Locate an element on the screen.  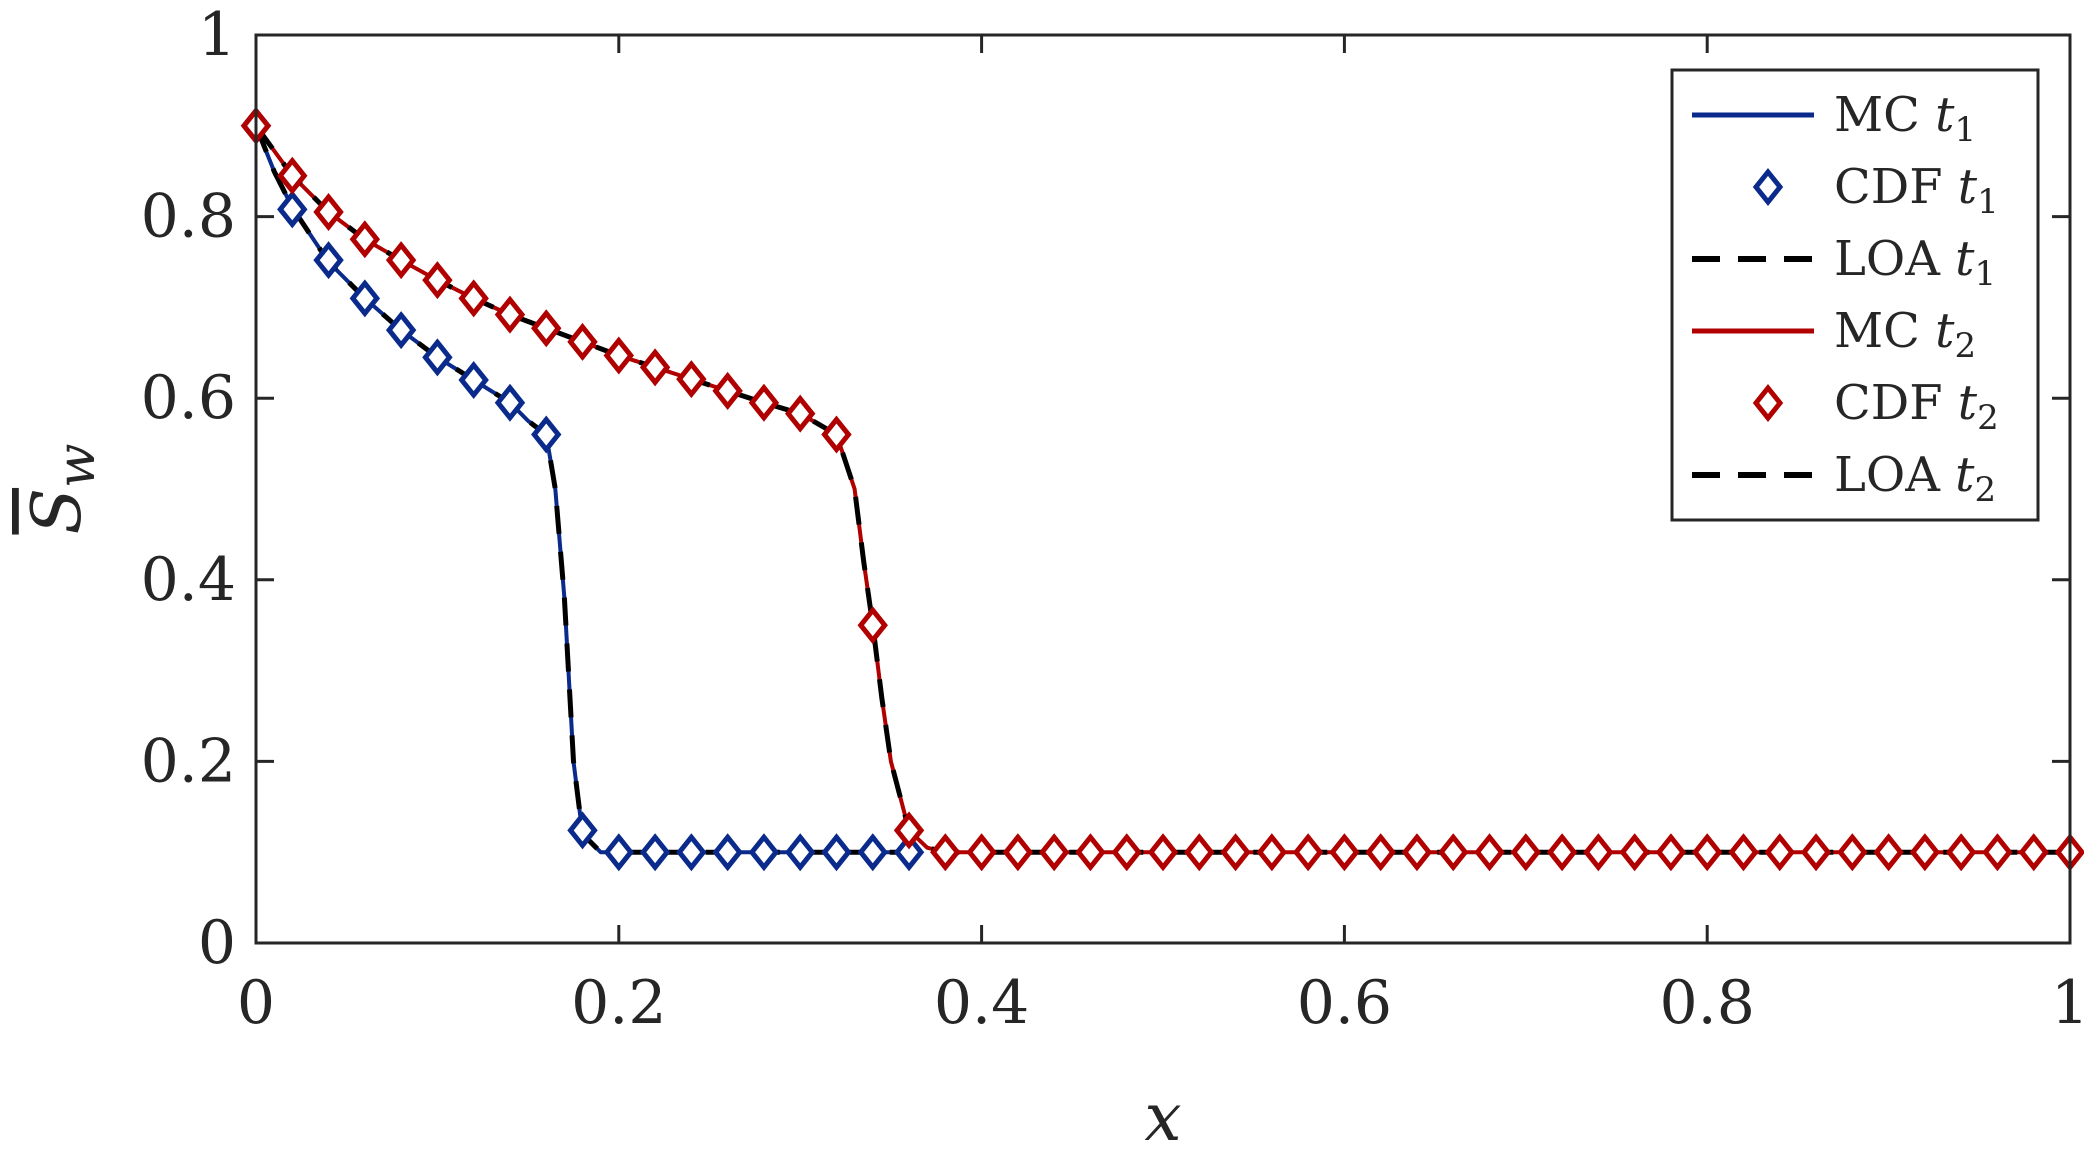
legend-entry-mc-t2: MC t2 is located at coordinates (1834, 334).